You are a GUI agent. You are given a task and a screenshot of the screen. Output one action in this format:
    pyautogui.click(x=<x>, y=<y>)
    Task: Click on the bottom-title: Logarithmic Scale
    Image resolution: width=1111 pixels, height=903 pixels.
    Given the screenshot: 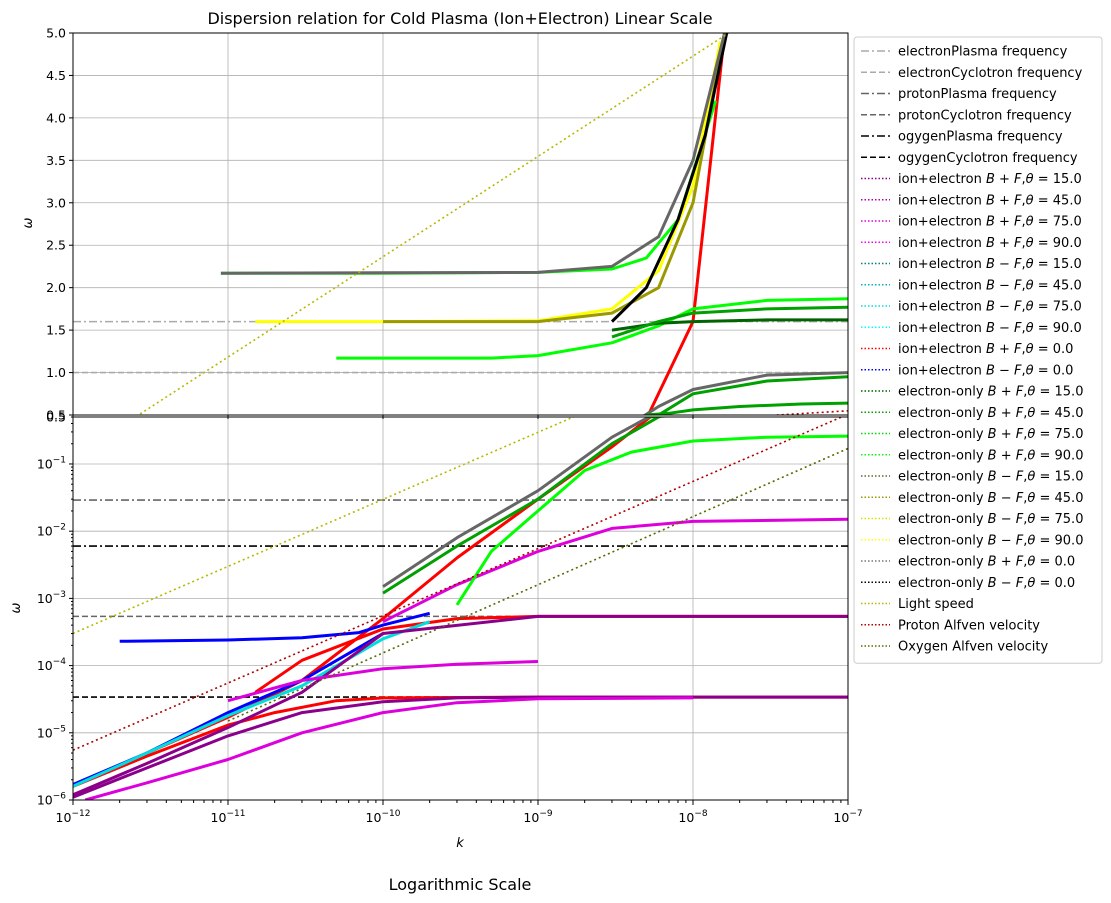 What is the action you would take?
    pyautogui.click(x=460, y=884)
    